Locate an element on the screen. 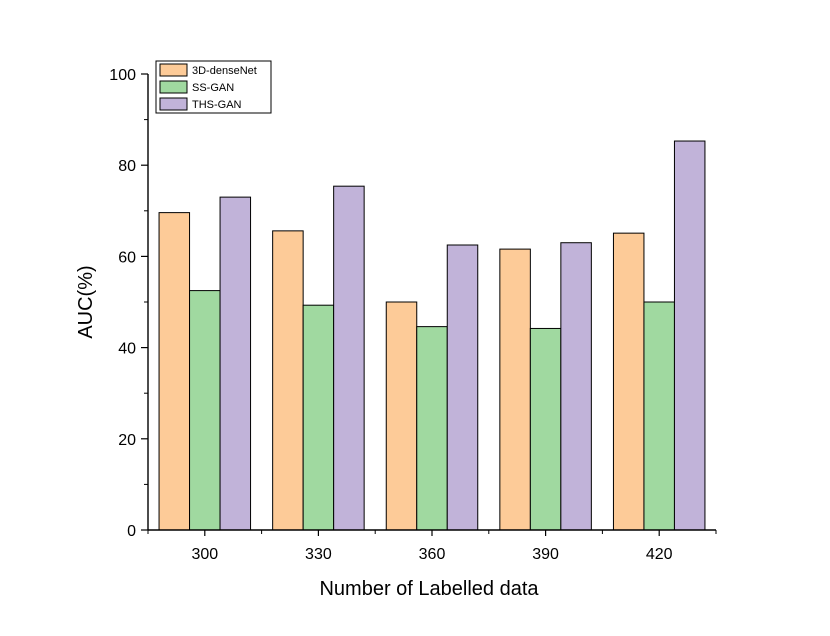  legend-label-3D-denseNet: 3D-denseNet is located at coordinates (224, 71).